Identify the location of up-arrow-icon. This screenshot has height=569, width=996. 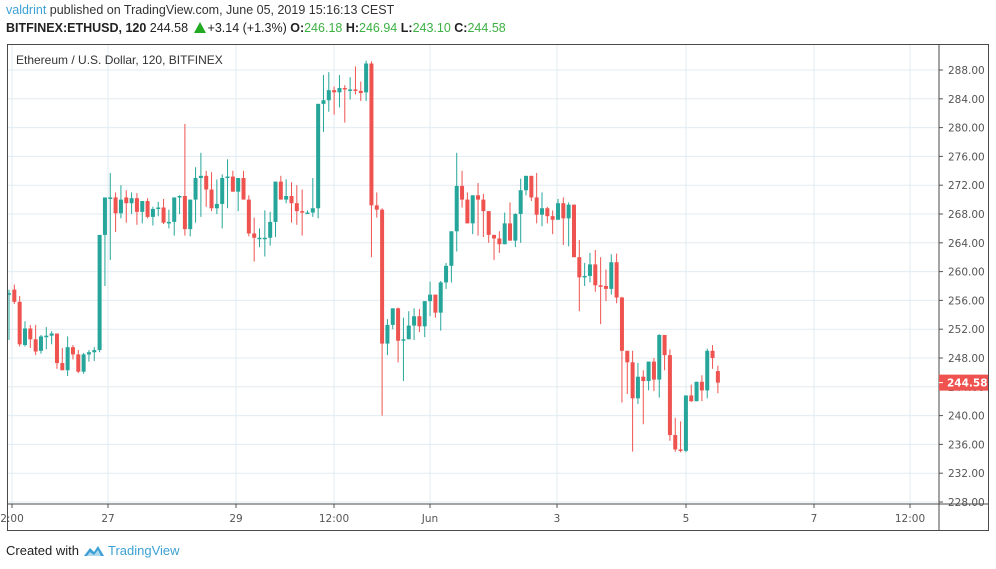
(199, 27).